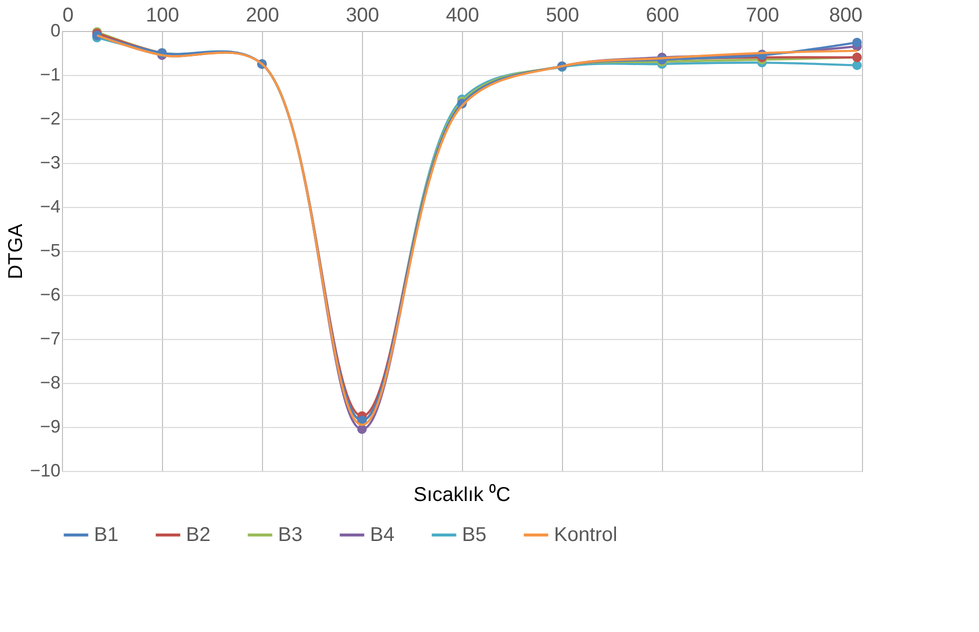  Describe the element at coordinates (68, 15) in the screenshot. I see `x-tick-label: 0` at that location.